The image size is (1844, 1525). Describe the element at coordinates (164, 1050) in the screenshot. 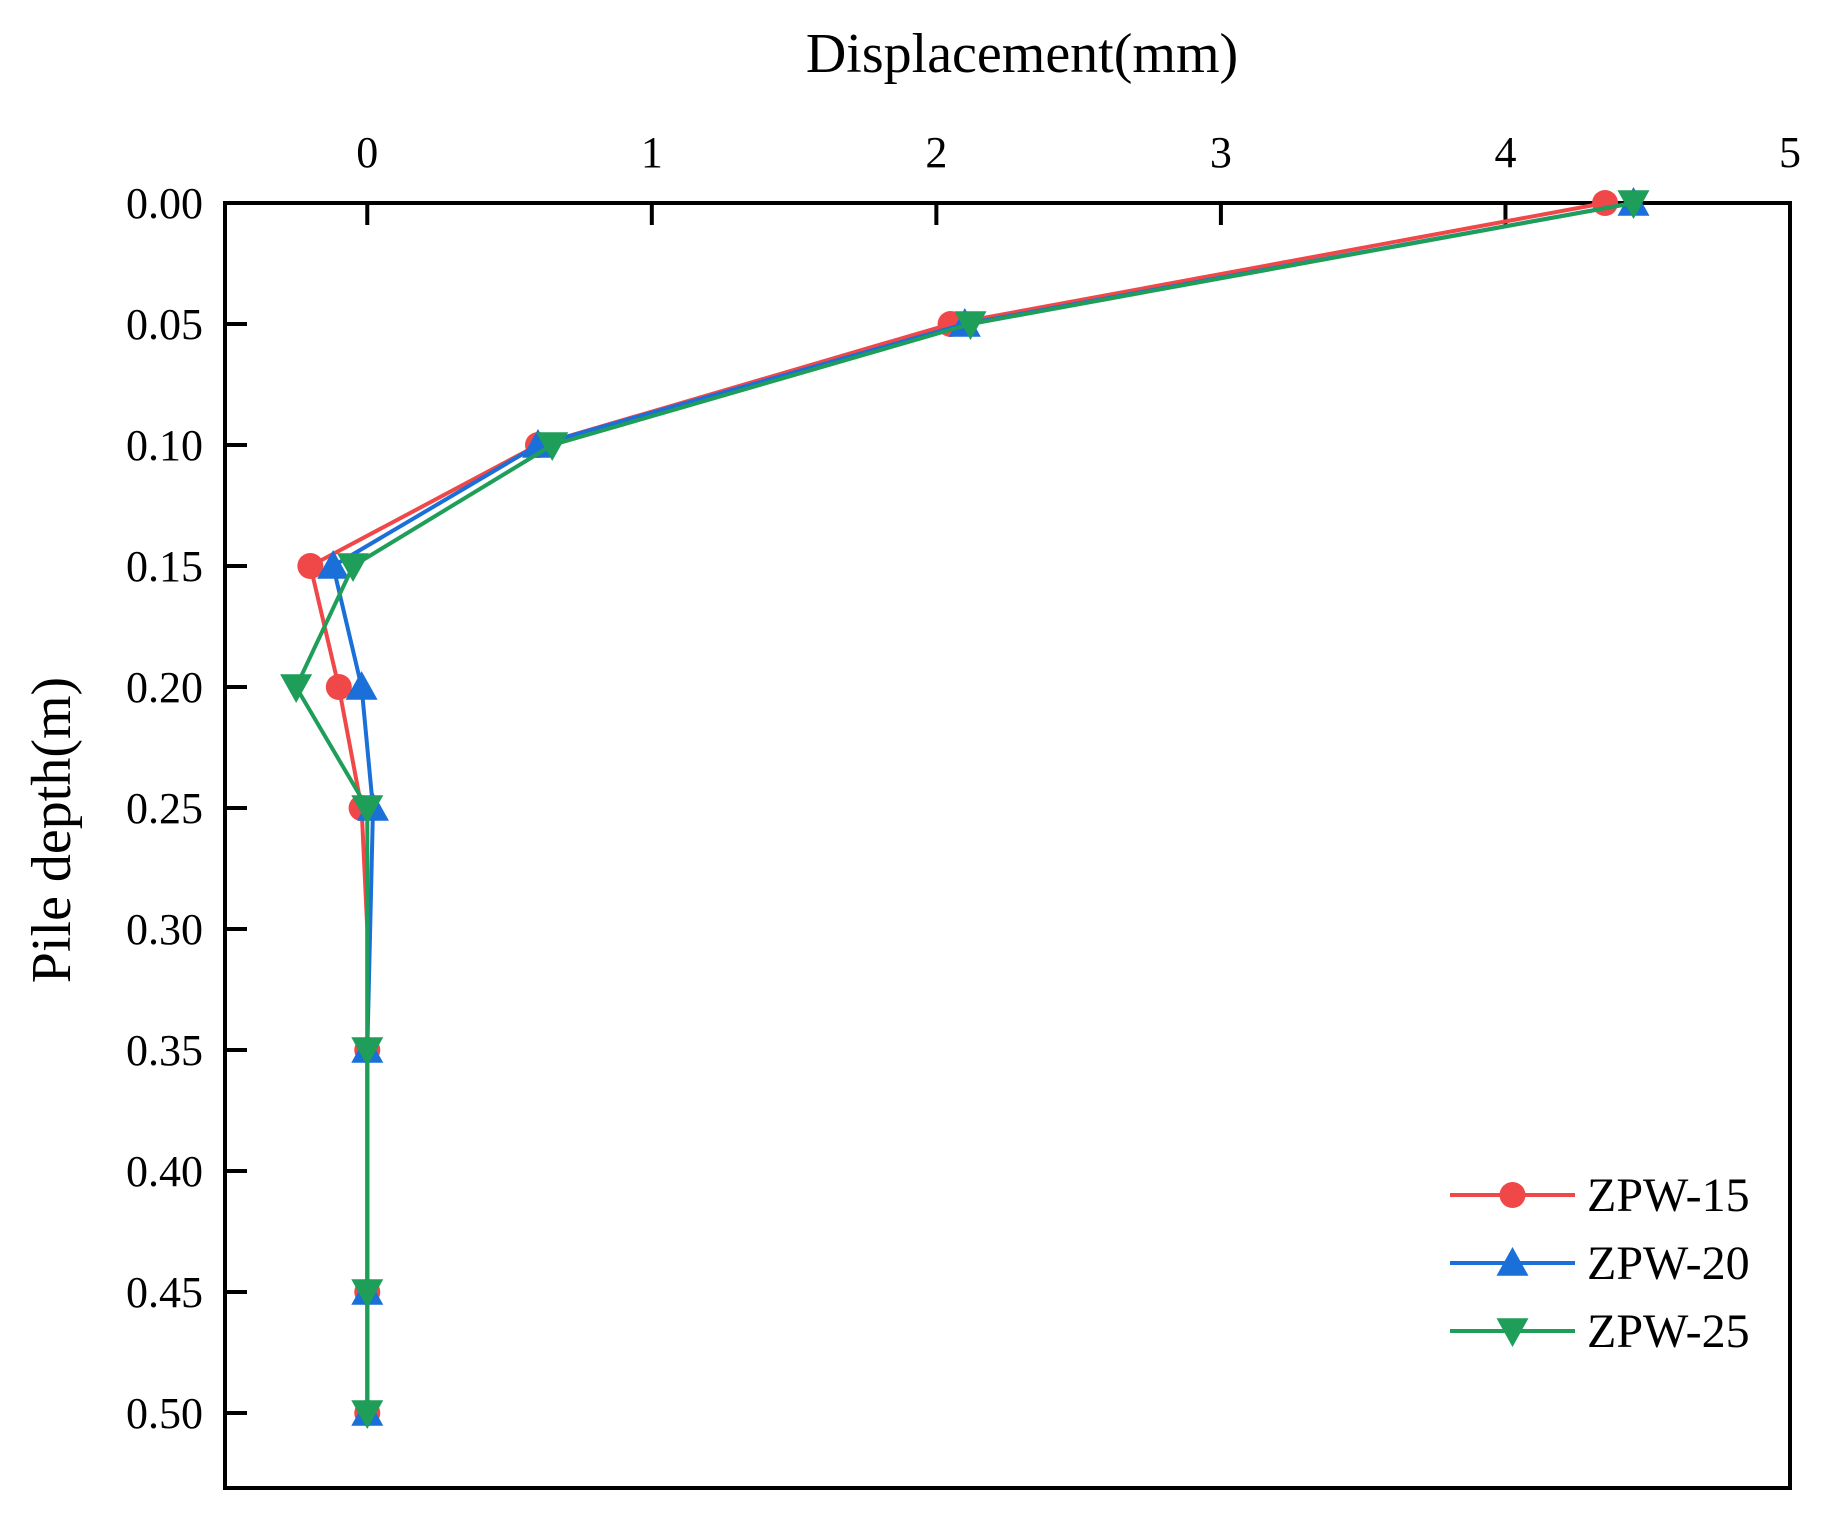

I see `y-tick-label: 0.35` at that location.